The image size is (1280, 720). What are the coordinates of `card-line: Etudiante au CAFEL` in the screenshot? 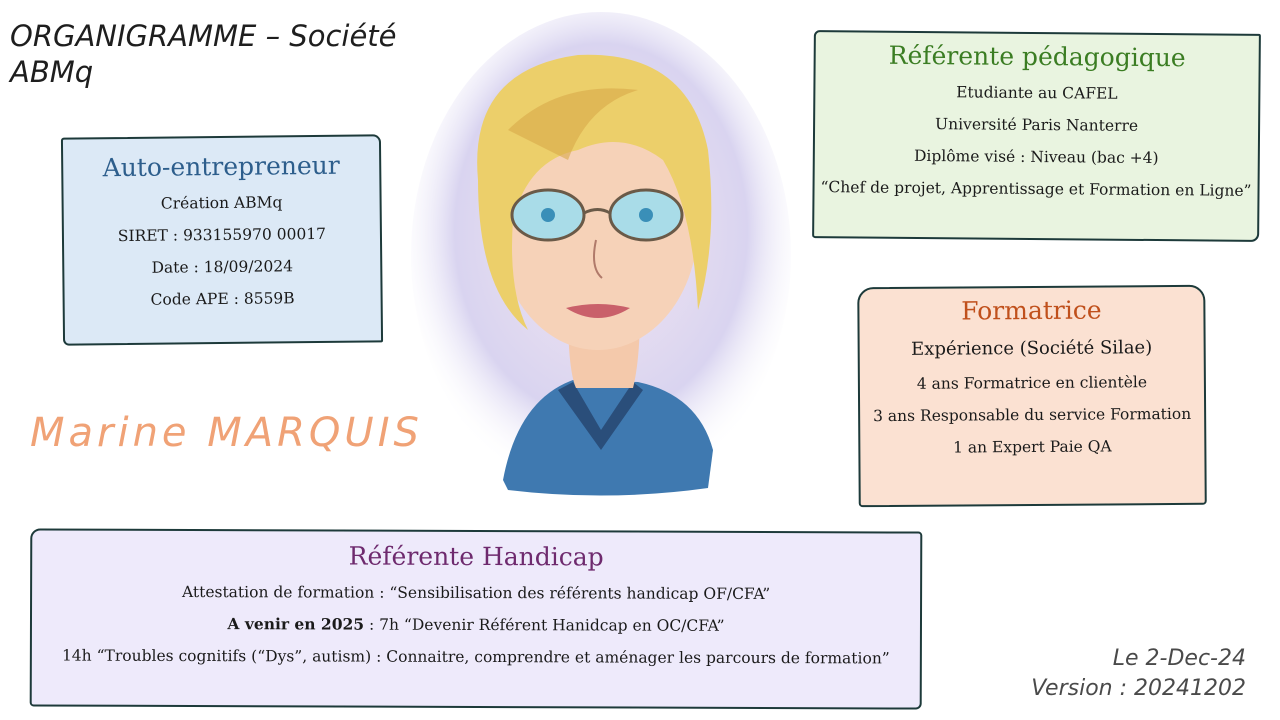 It's located at (1037, 93).